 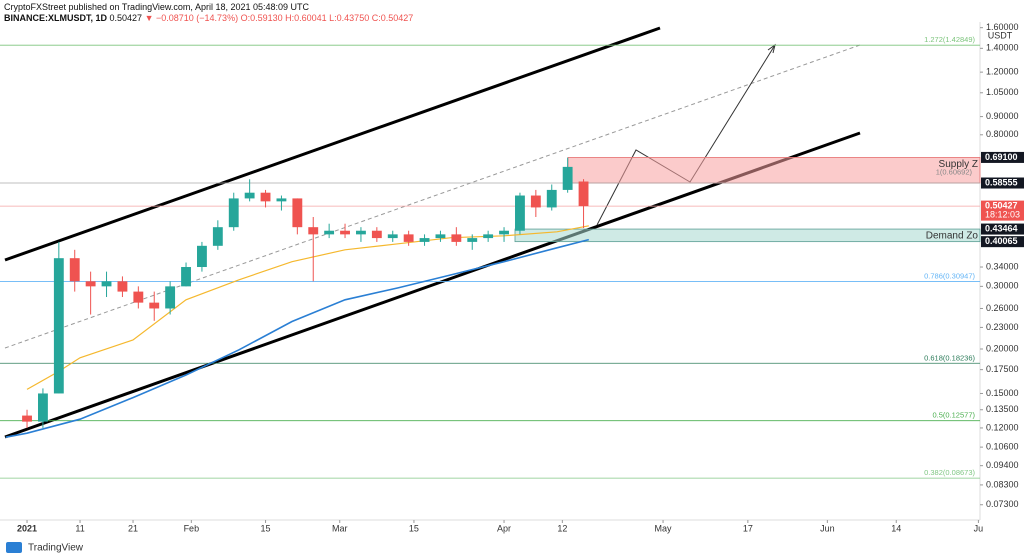 I want to click on fib-label: 1(0.60692), so click(x=954, y=171).